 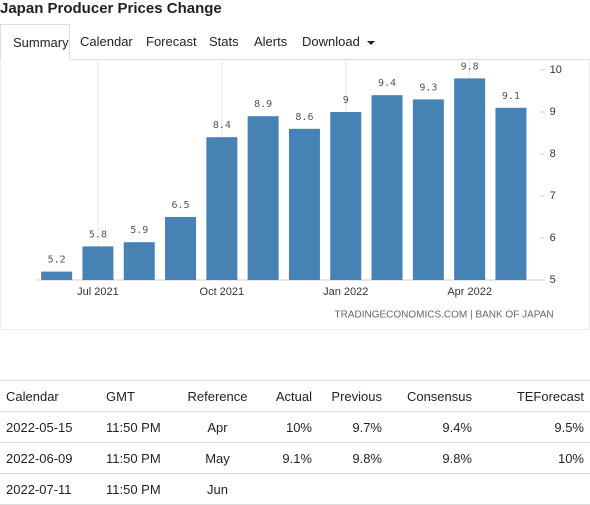 I want to click on table-cell: May, so click(x=217, y=458).